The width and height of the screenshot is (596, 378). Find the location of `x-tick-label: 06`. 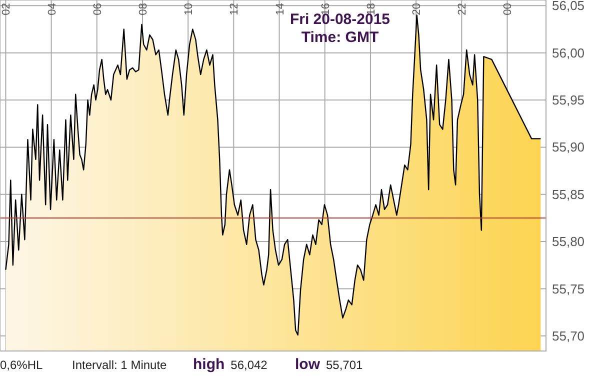

x-tick-label: 06 is located at coordinates (98, 9).